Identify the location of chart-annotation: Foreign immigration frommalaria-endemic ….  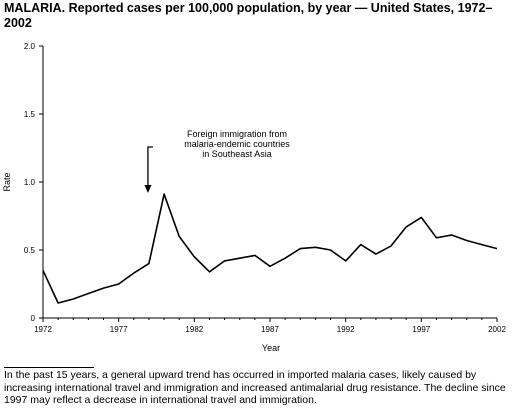
(217, 161).